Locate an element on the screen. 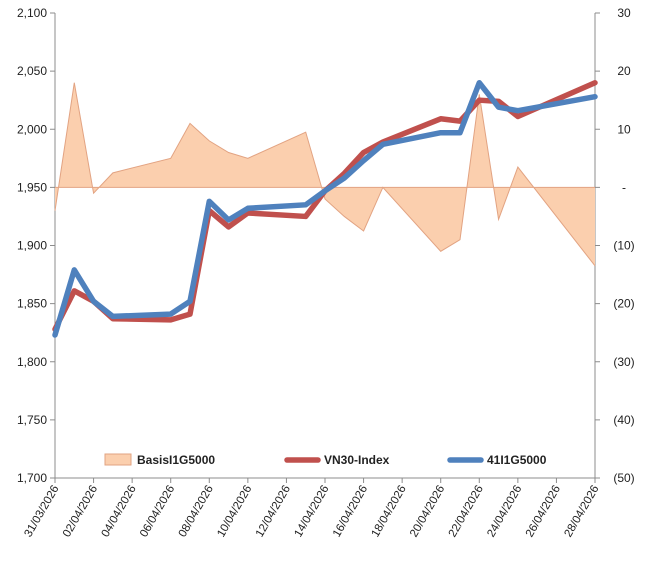  right-tick-label: (10) is located at coordinates (623, 246).